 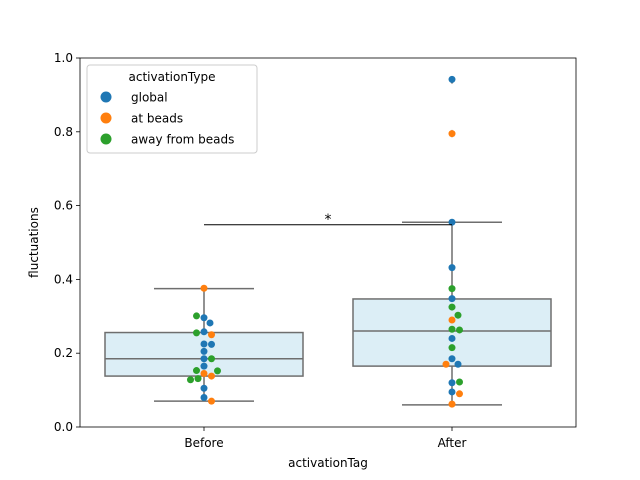 What do you see at coordinates (328, 463) in the screenshot?
I see `x-axis-label: activationTag` at bounding box center [328, 463].